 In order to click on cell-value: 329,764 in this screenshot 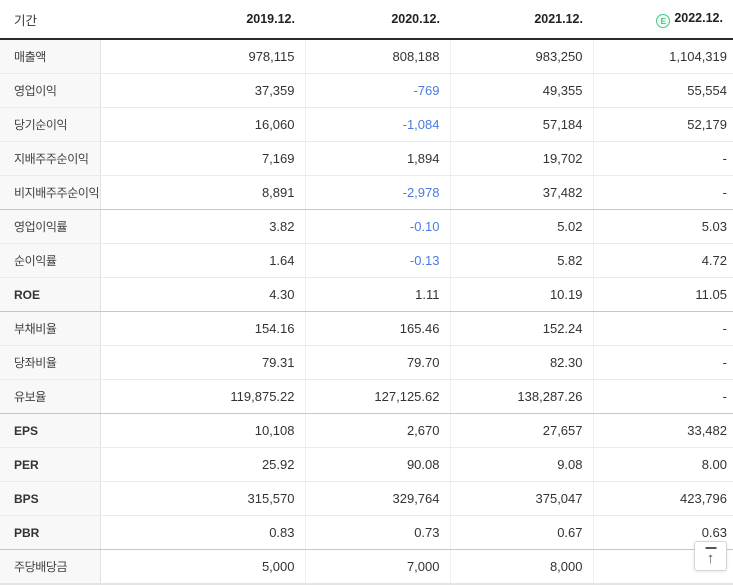, I will do `click(377, 498)`.